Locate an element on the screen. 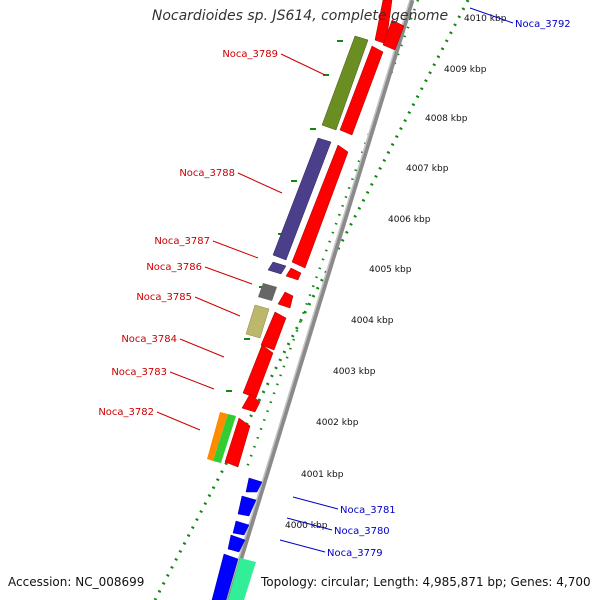 The height and width of the screenshot is (600, 600). forward-gene-label: Noca_3787 is located at coordinates (182, 241).